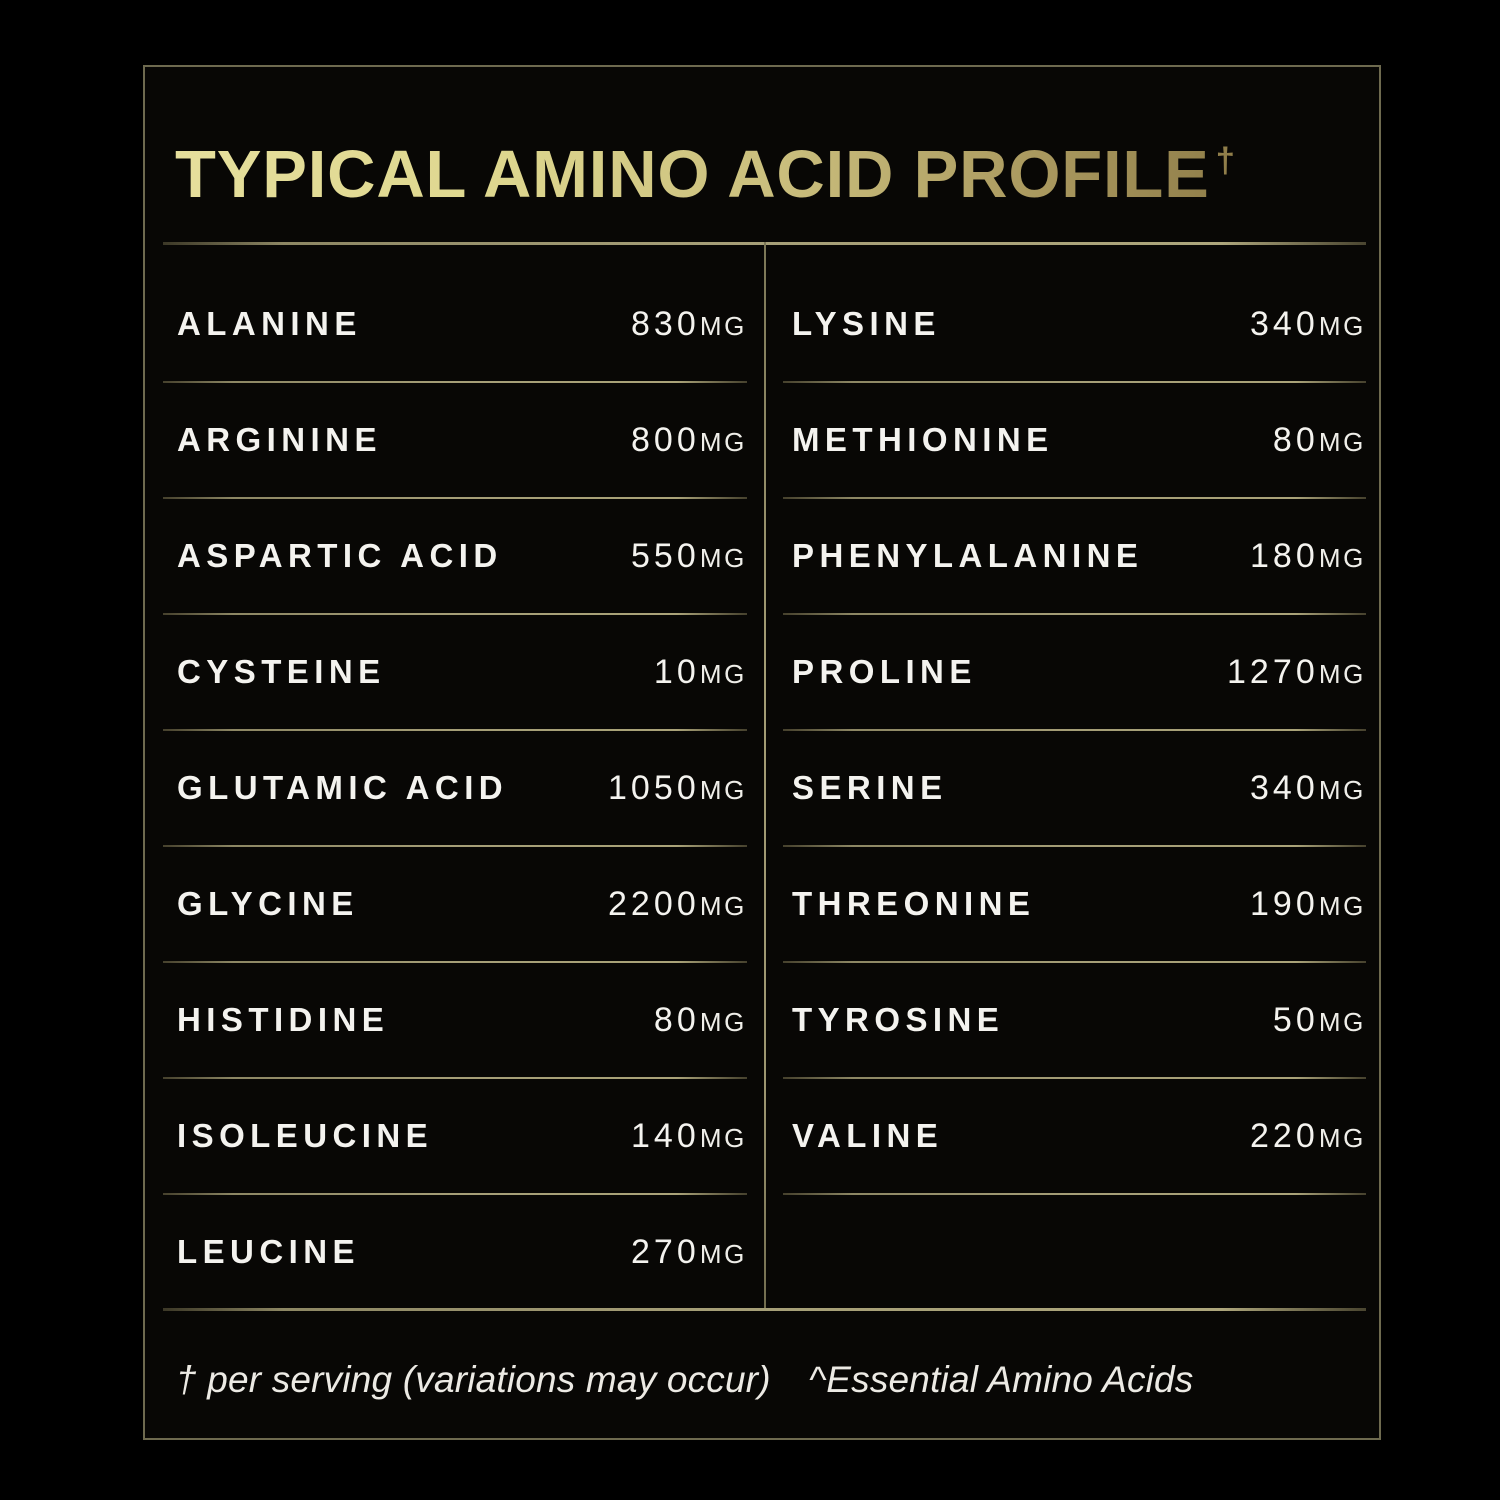  What do you see at coordinates (268, 1251) in the screenshot?
I see `amino-name: LEUCINE` at bounding box center [268, 1251].